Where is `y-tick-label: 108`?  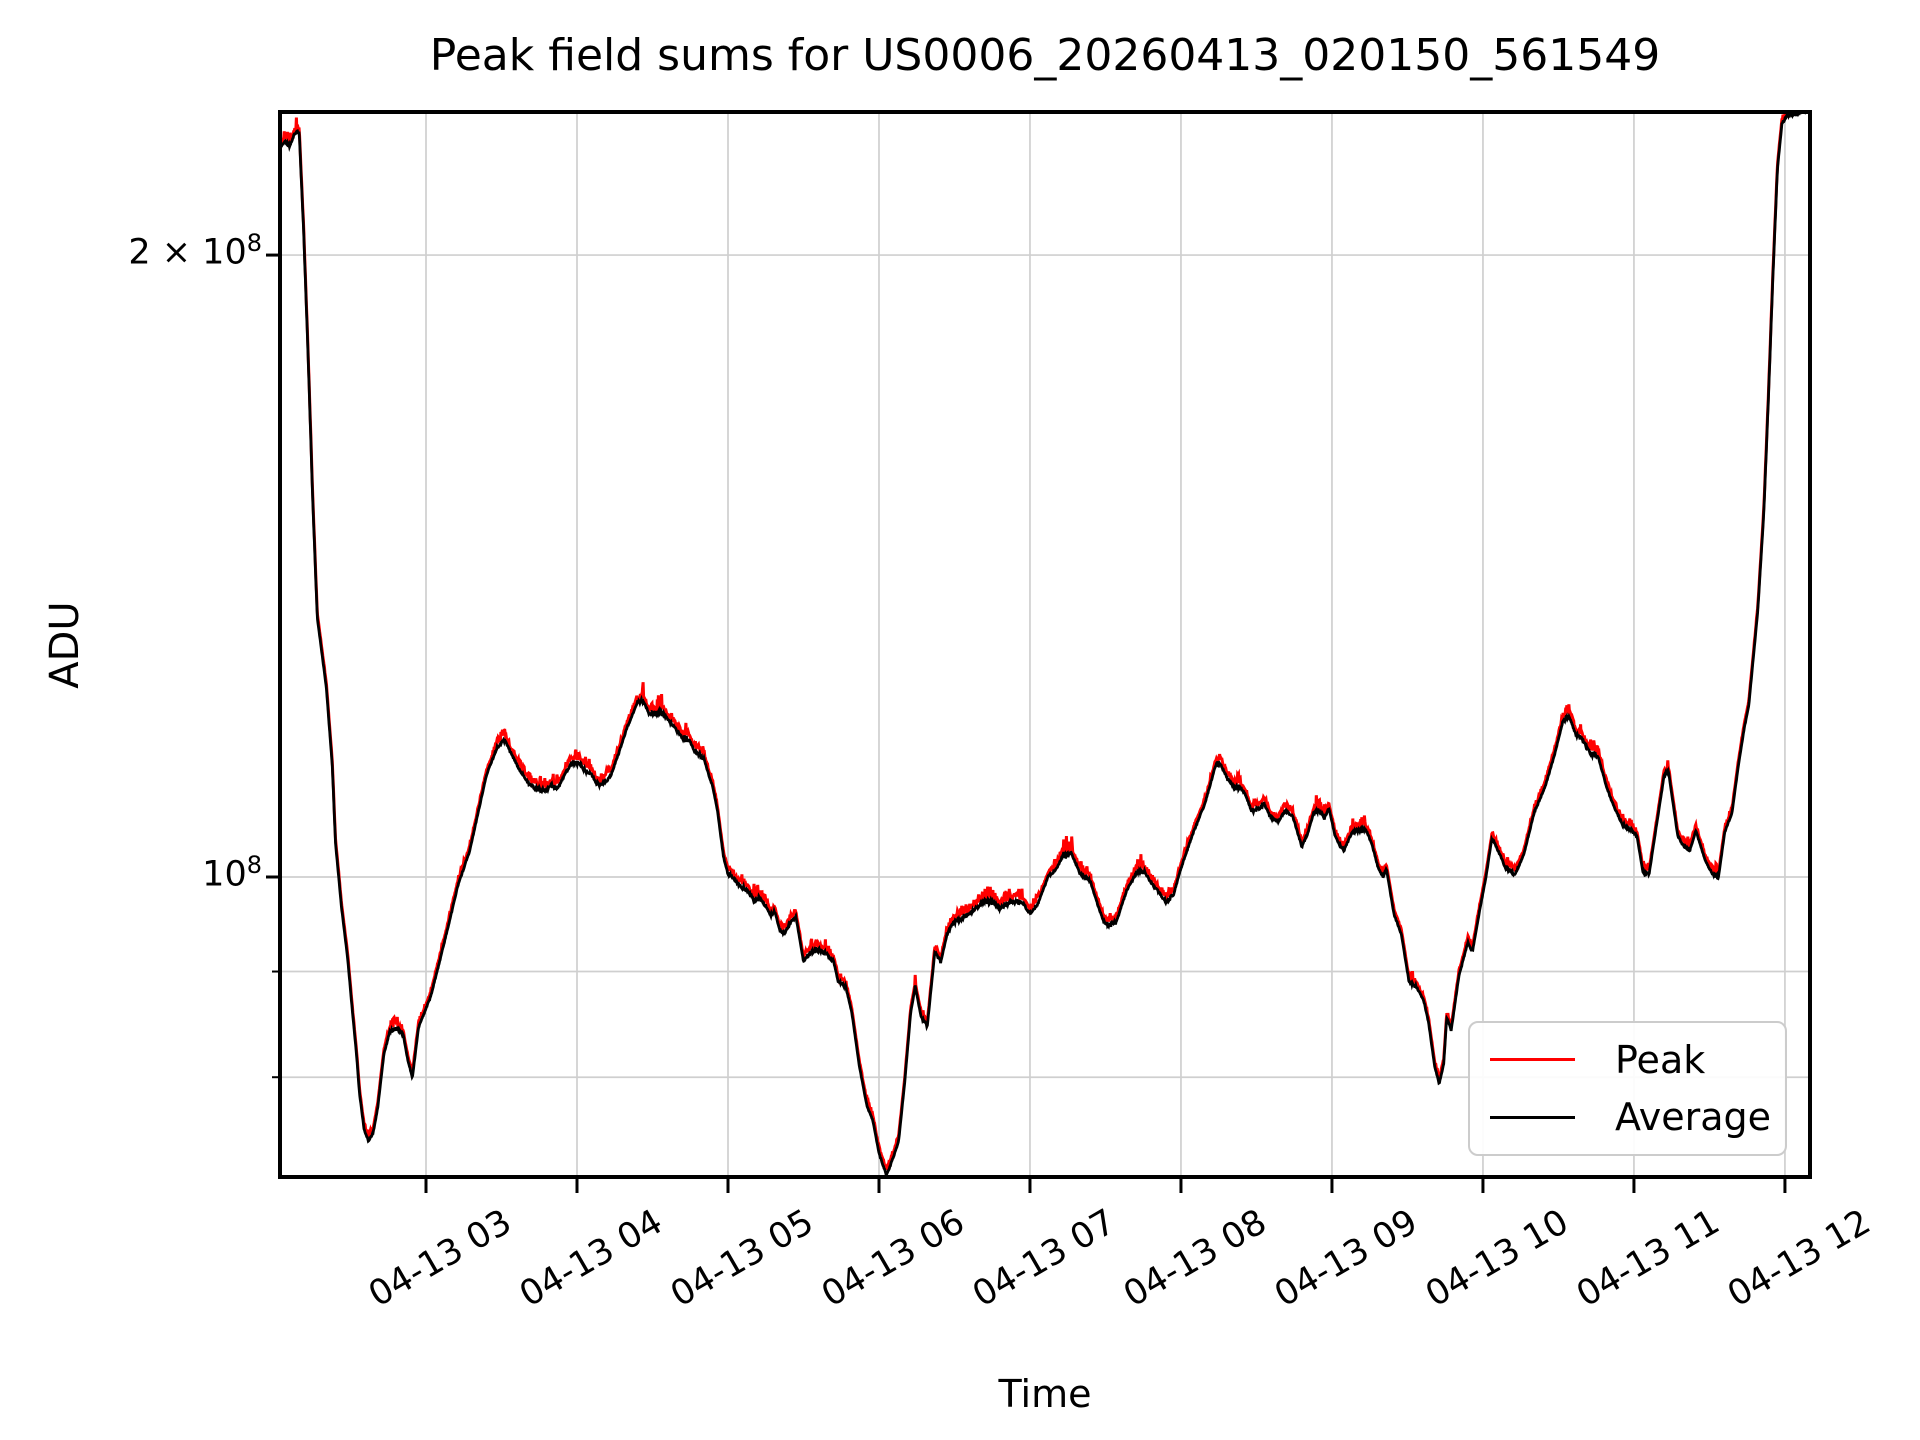
y-tick-label: 108 is located at coordinates (232, 873).